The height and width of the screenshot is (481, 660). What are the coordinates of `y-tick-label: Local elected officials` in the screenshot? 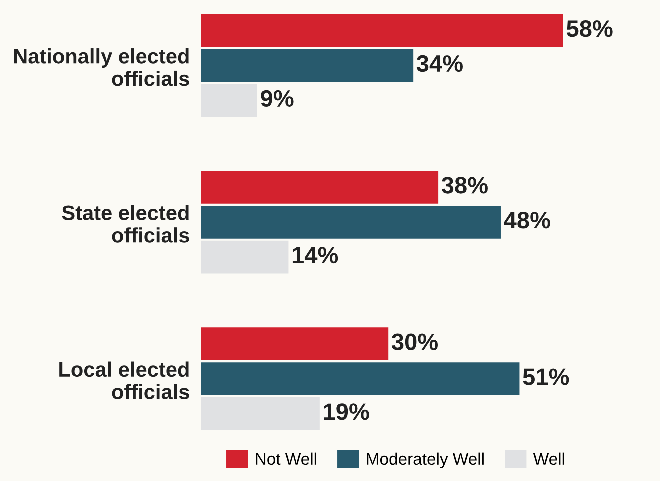 It's located at (125, 381).